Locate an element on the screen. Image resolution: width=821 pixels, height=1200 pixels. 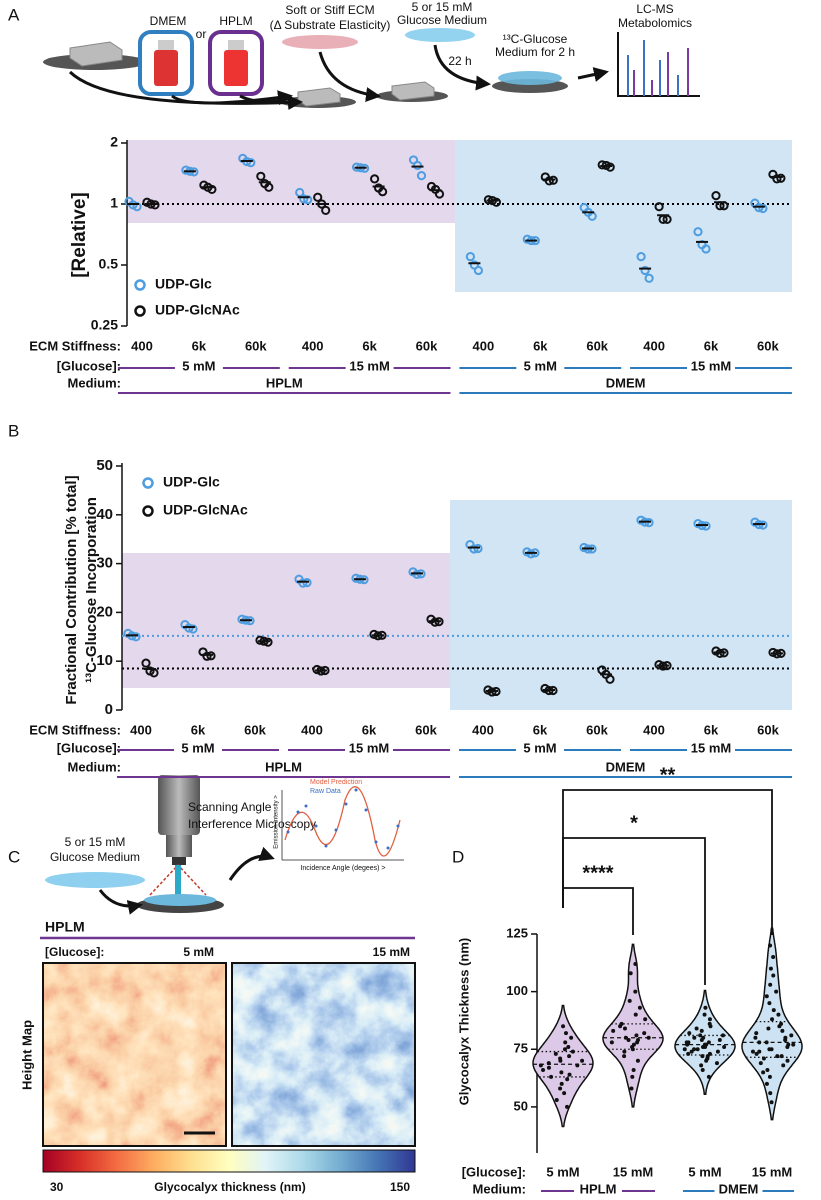
glucose-label: 15 mM is located at coordinates (369, 365).